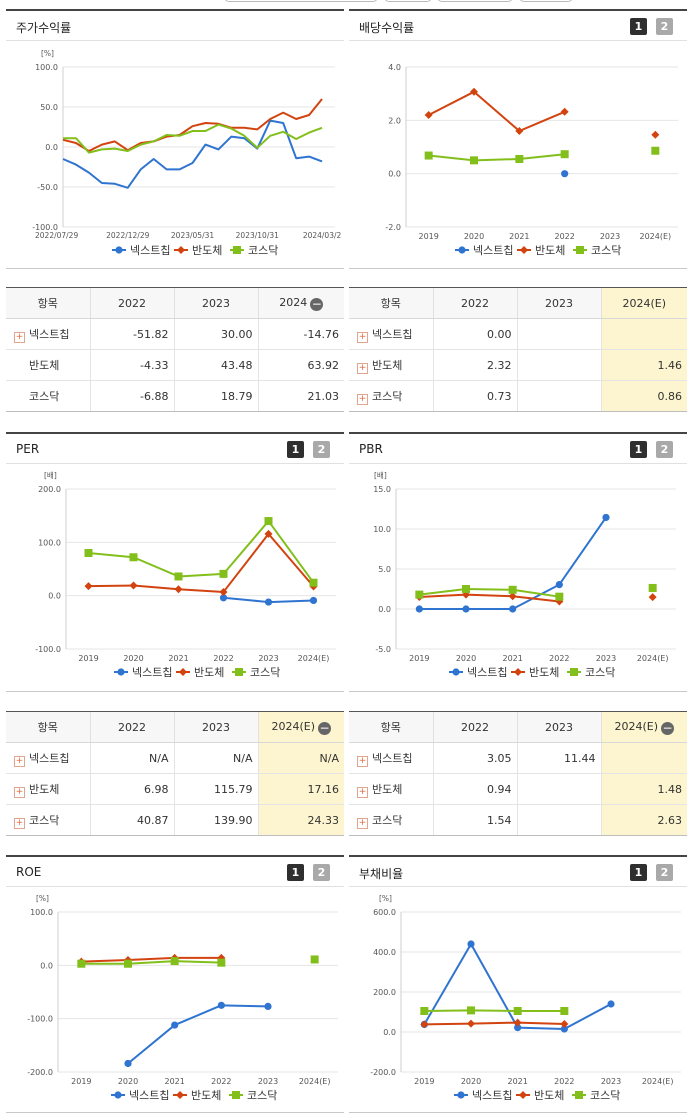 Image resolution: width=691 pixels, height=1115 pixels. I want to click on y-tick-label: 200.0, so click(49, 489).